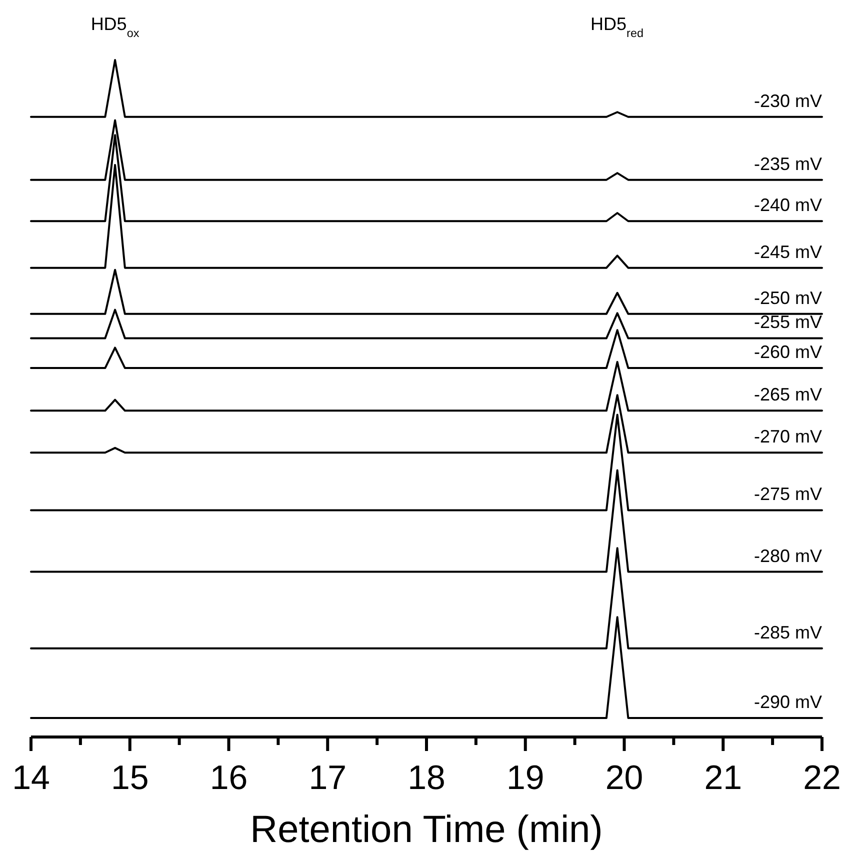 The image size is (846, 852). What do you see at coordinates (788, 632) in the screenshot?
I see `series-label: -285 mV` at bounding box center [788, 632].